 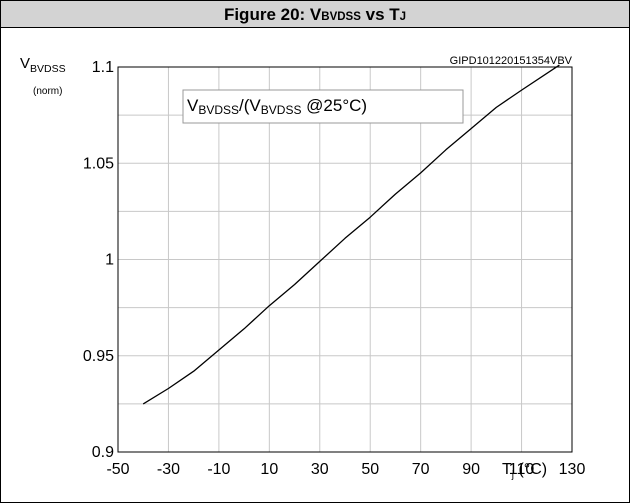 What do you see at coordinates (572, 469) in the screenshot?
I see `x-tick-label: 130` at bounding box center [572, 469].